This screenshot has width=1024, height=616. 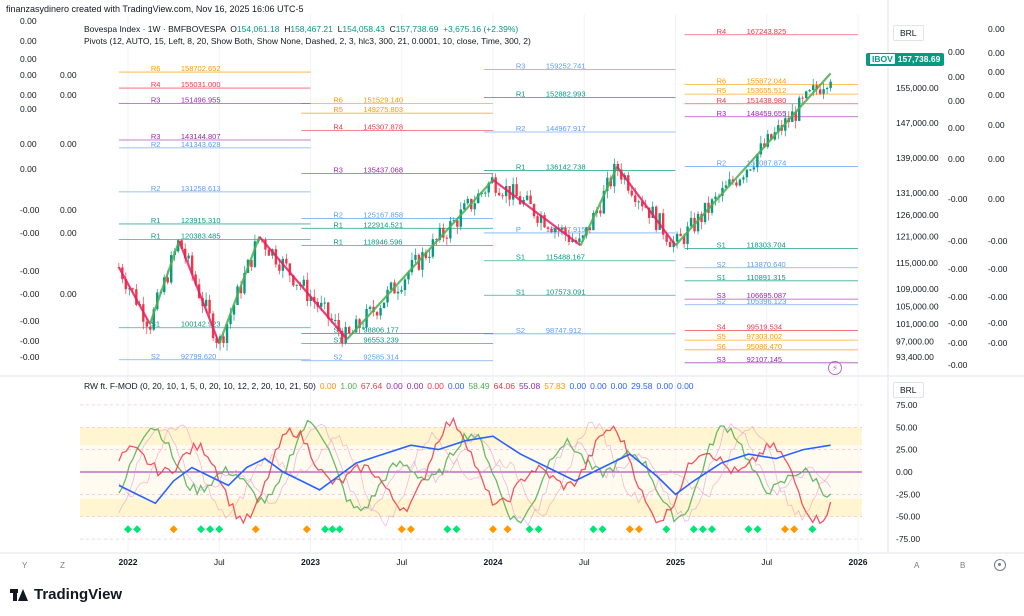 I want to click on lightning-icon: ⚡, so click(x=835, y=368).